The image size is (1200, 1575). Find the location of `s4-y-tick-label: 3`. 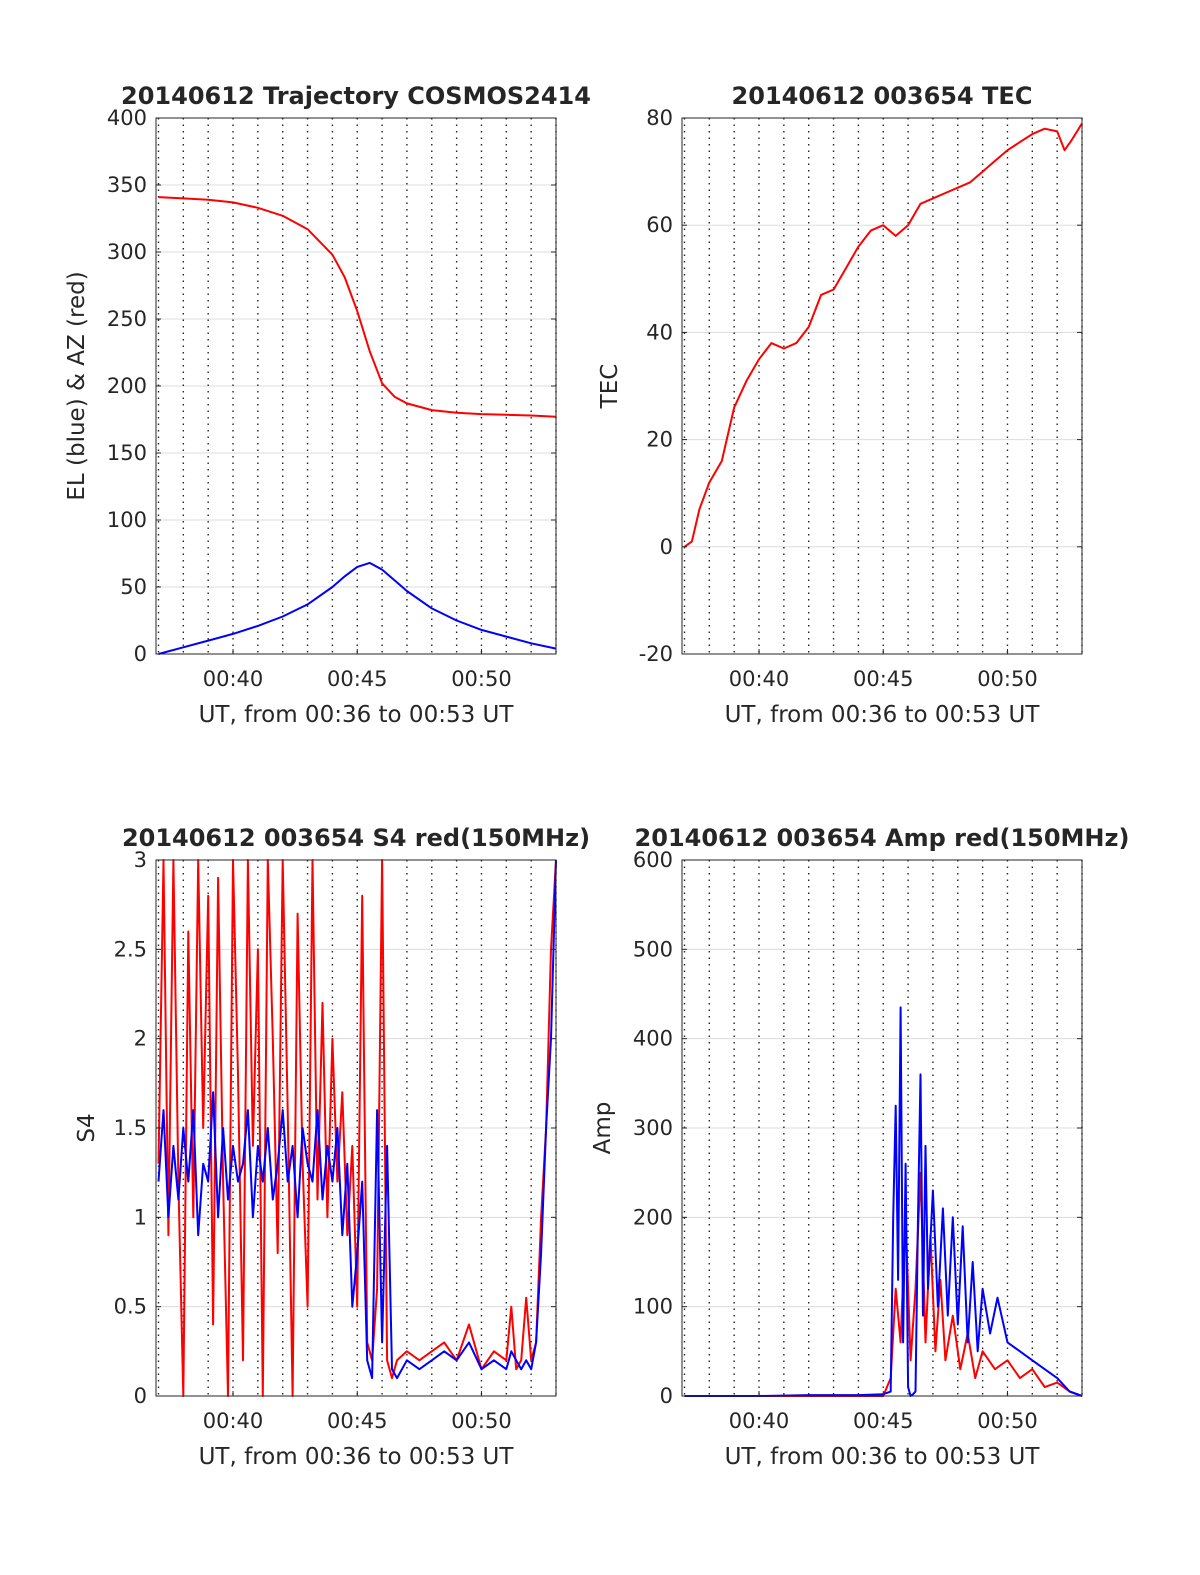

s4-y-tick-label: 3 is located at coordinates (140, 860).